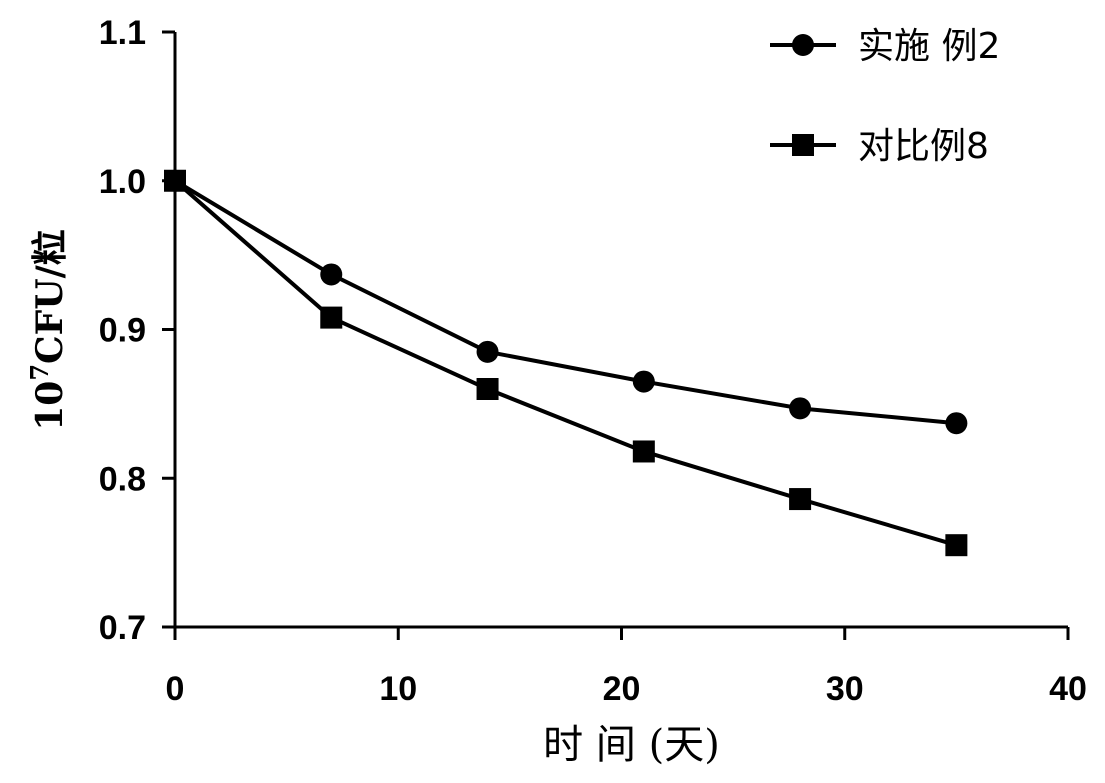  What do you see at coordinates (1068, 689) in the screenshot?
I see `x-tick-label: 40` at bounding box center [1068, 689].